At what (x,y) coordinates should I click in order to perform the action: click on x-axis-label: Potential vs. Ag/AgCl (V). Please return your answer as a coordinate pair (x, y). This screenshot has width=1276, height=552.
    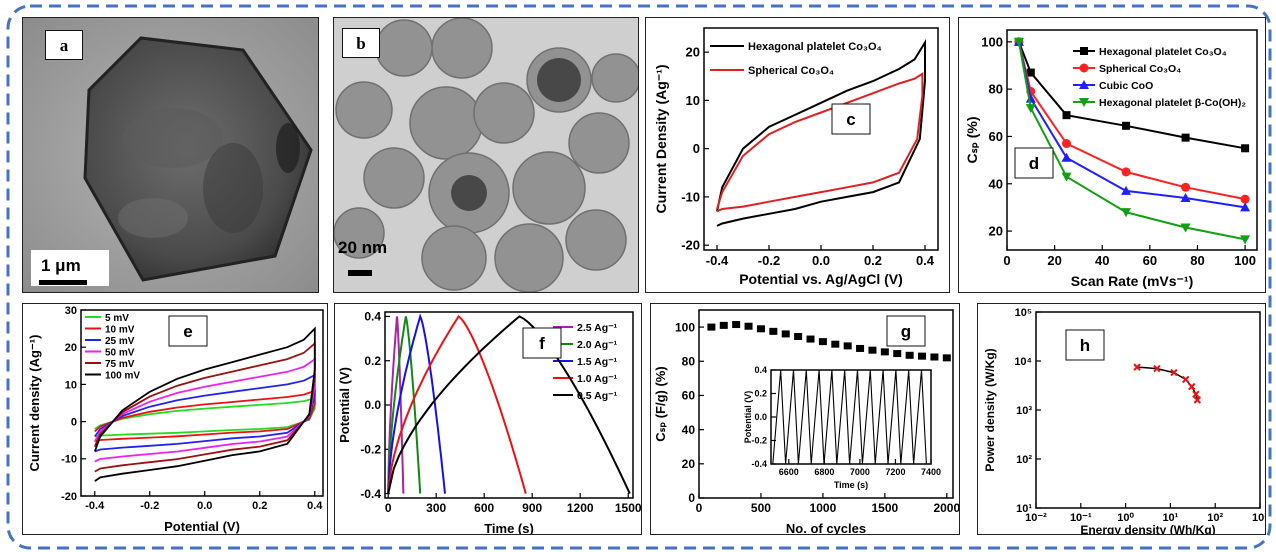
    Looking at the image, I should click on (821, 279).